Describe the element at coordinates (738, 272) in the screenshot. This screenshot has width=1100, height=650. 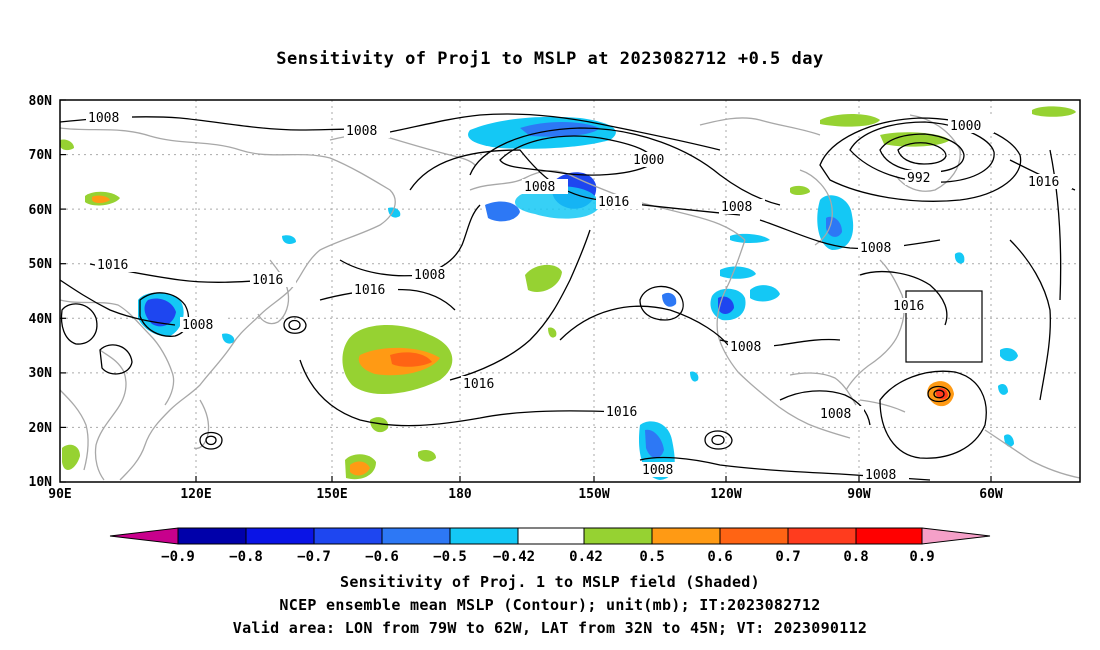
I see `shade-negative-bc` at that location.